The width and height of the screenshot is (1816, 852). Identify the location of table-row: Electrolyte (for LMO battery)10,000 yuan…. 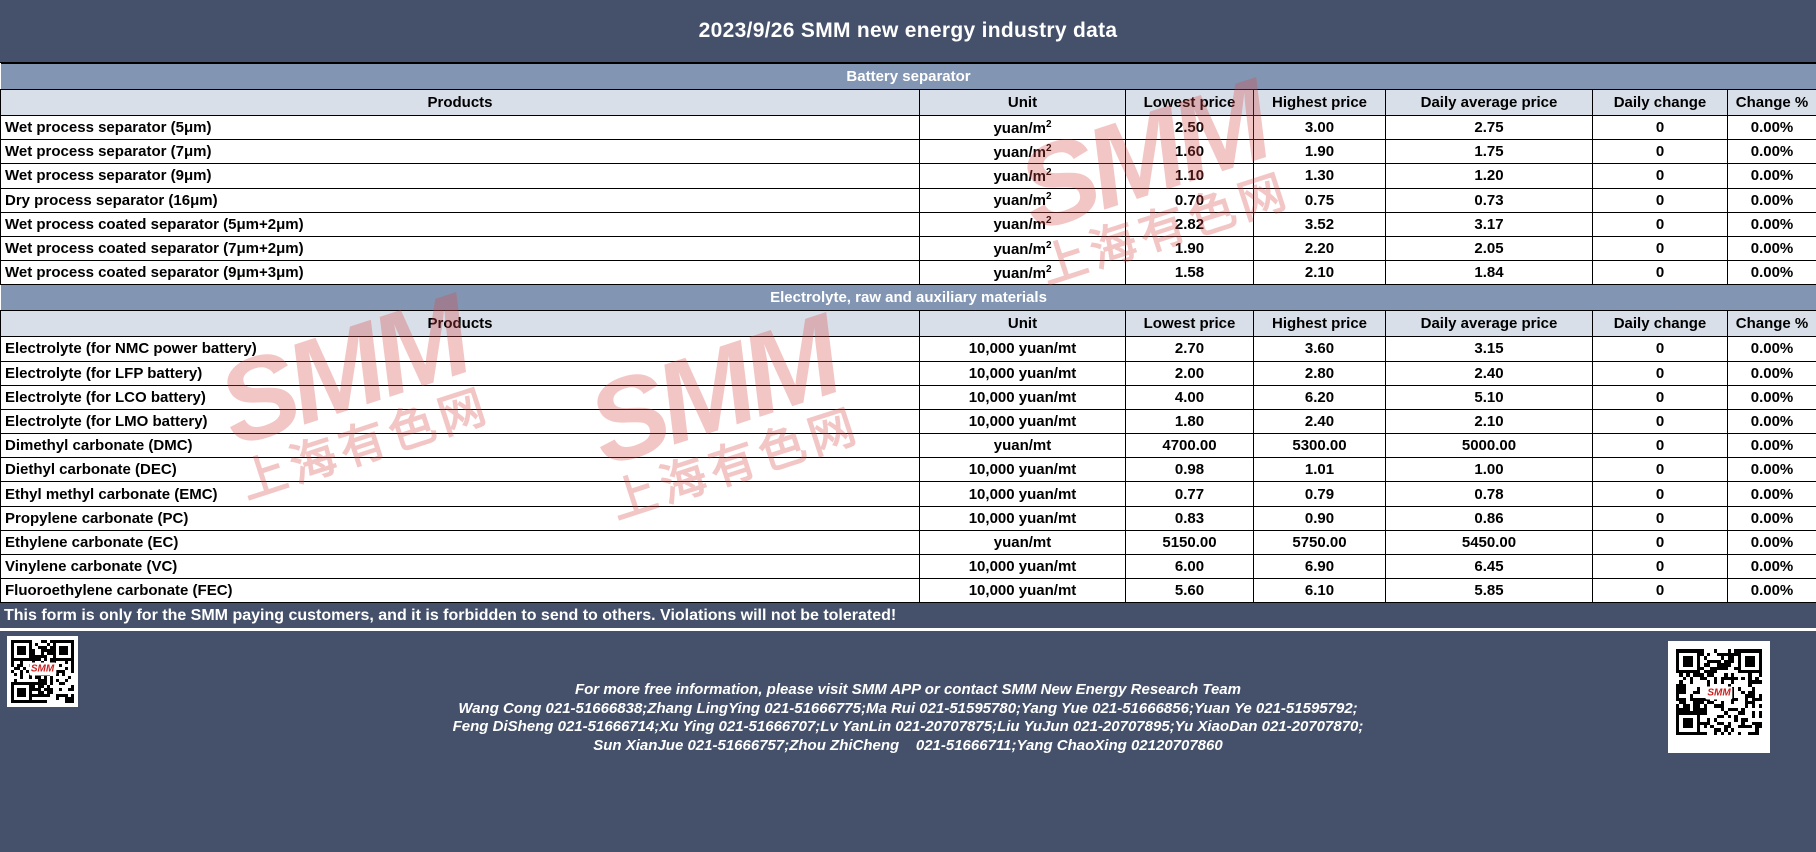
(908, 421).